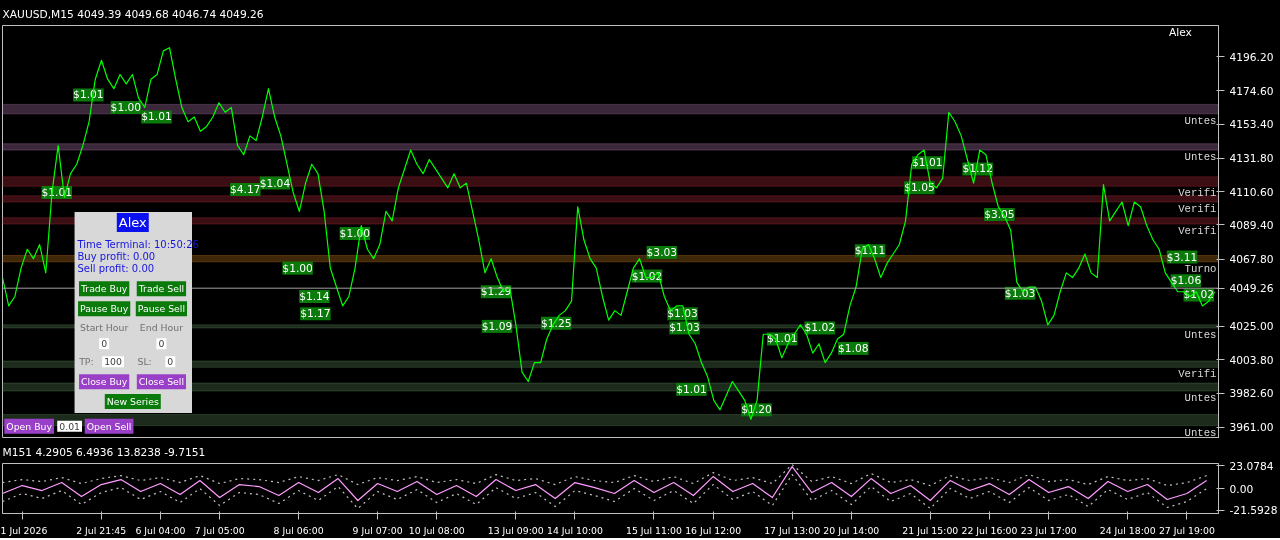 This screenshot has width=1280, height=540. Describe the element at coordinates (919, 188) in the screenshot. I see `annotation: $1.05` at that location.